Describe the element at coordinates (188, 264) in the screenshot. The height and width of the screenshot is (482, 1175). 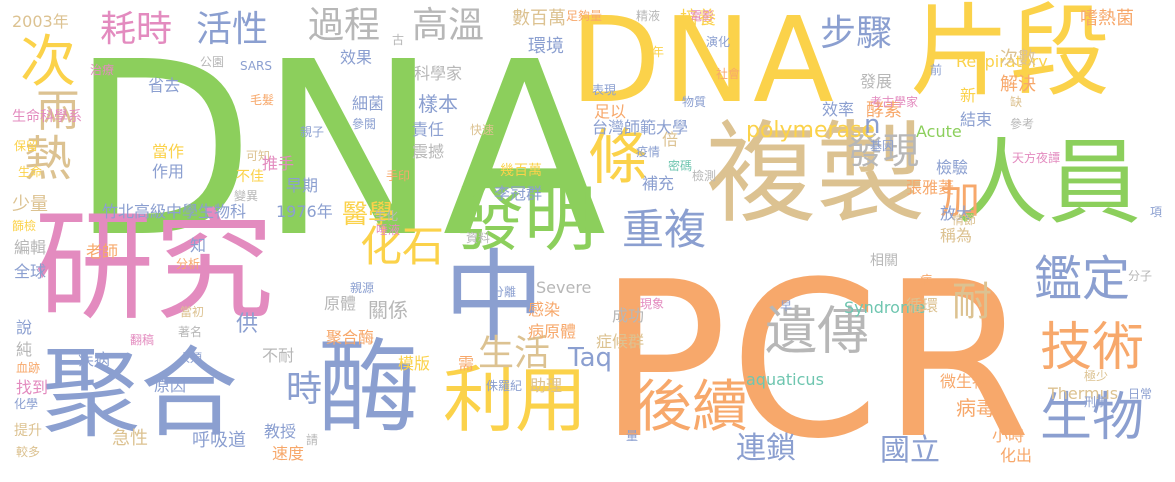
I see `cloud-word: 分析` at that location.